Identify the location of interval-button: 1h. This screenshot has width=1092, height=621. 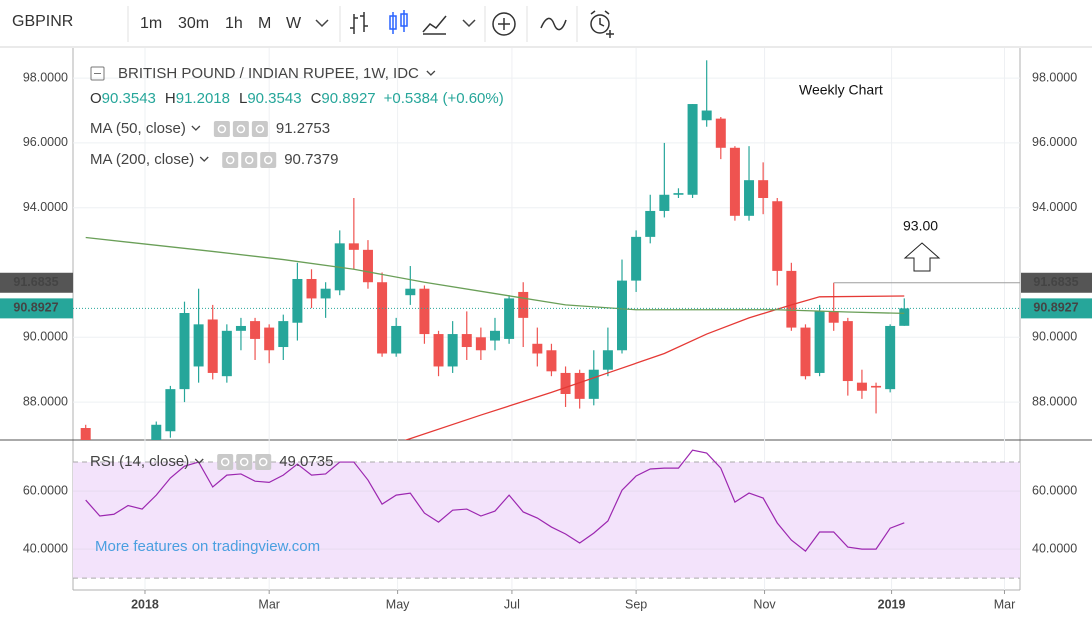
(234, 23).